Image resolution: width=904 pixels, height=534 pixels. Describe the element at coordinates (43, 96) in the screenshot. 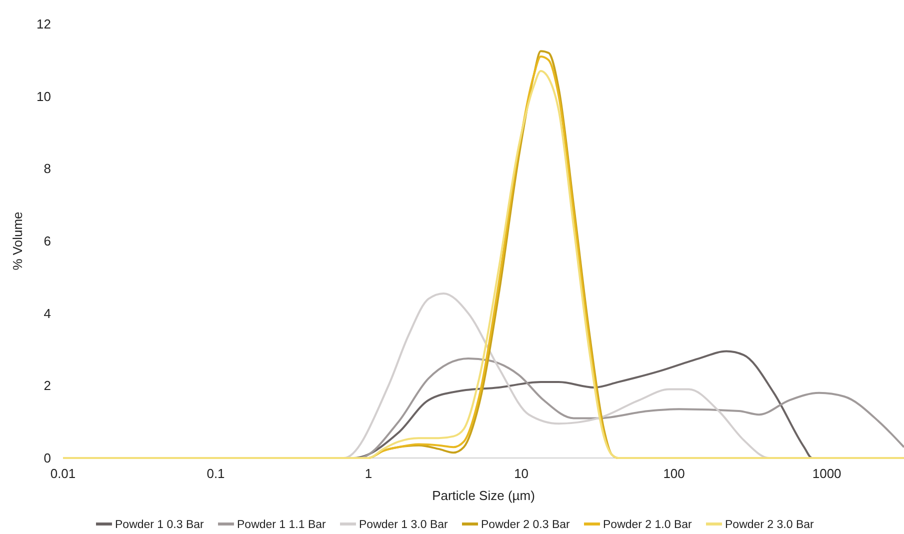

I see `y-tick-label: 10` at that location.